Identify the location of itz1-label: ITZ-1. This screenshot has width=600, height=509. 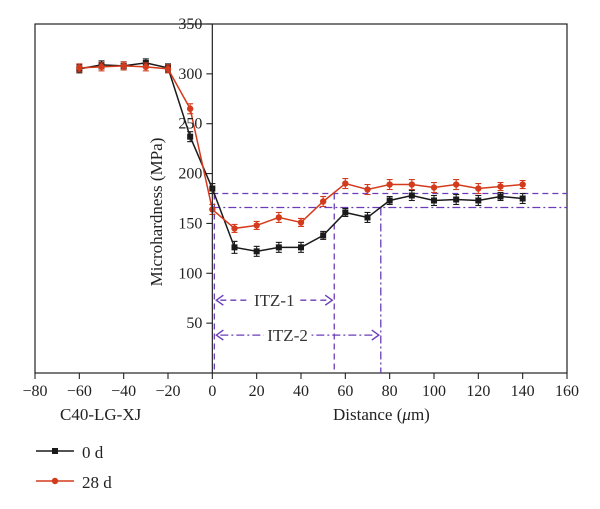
(274, 300).